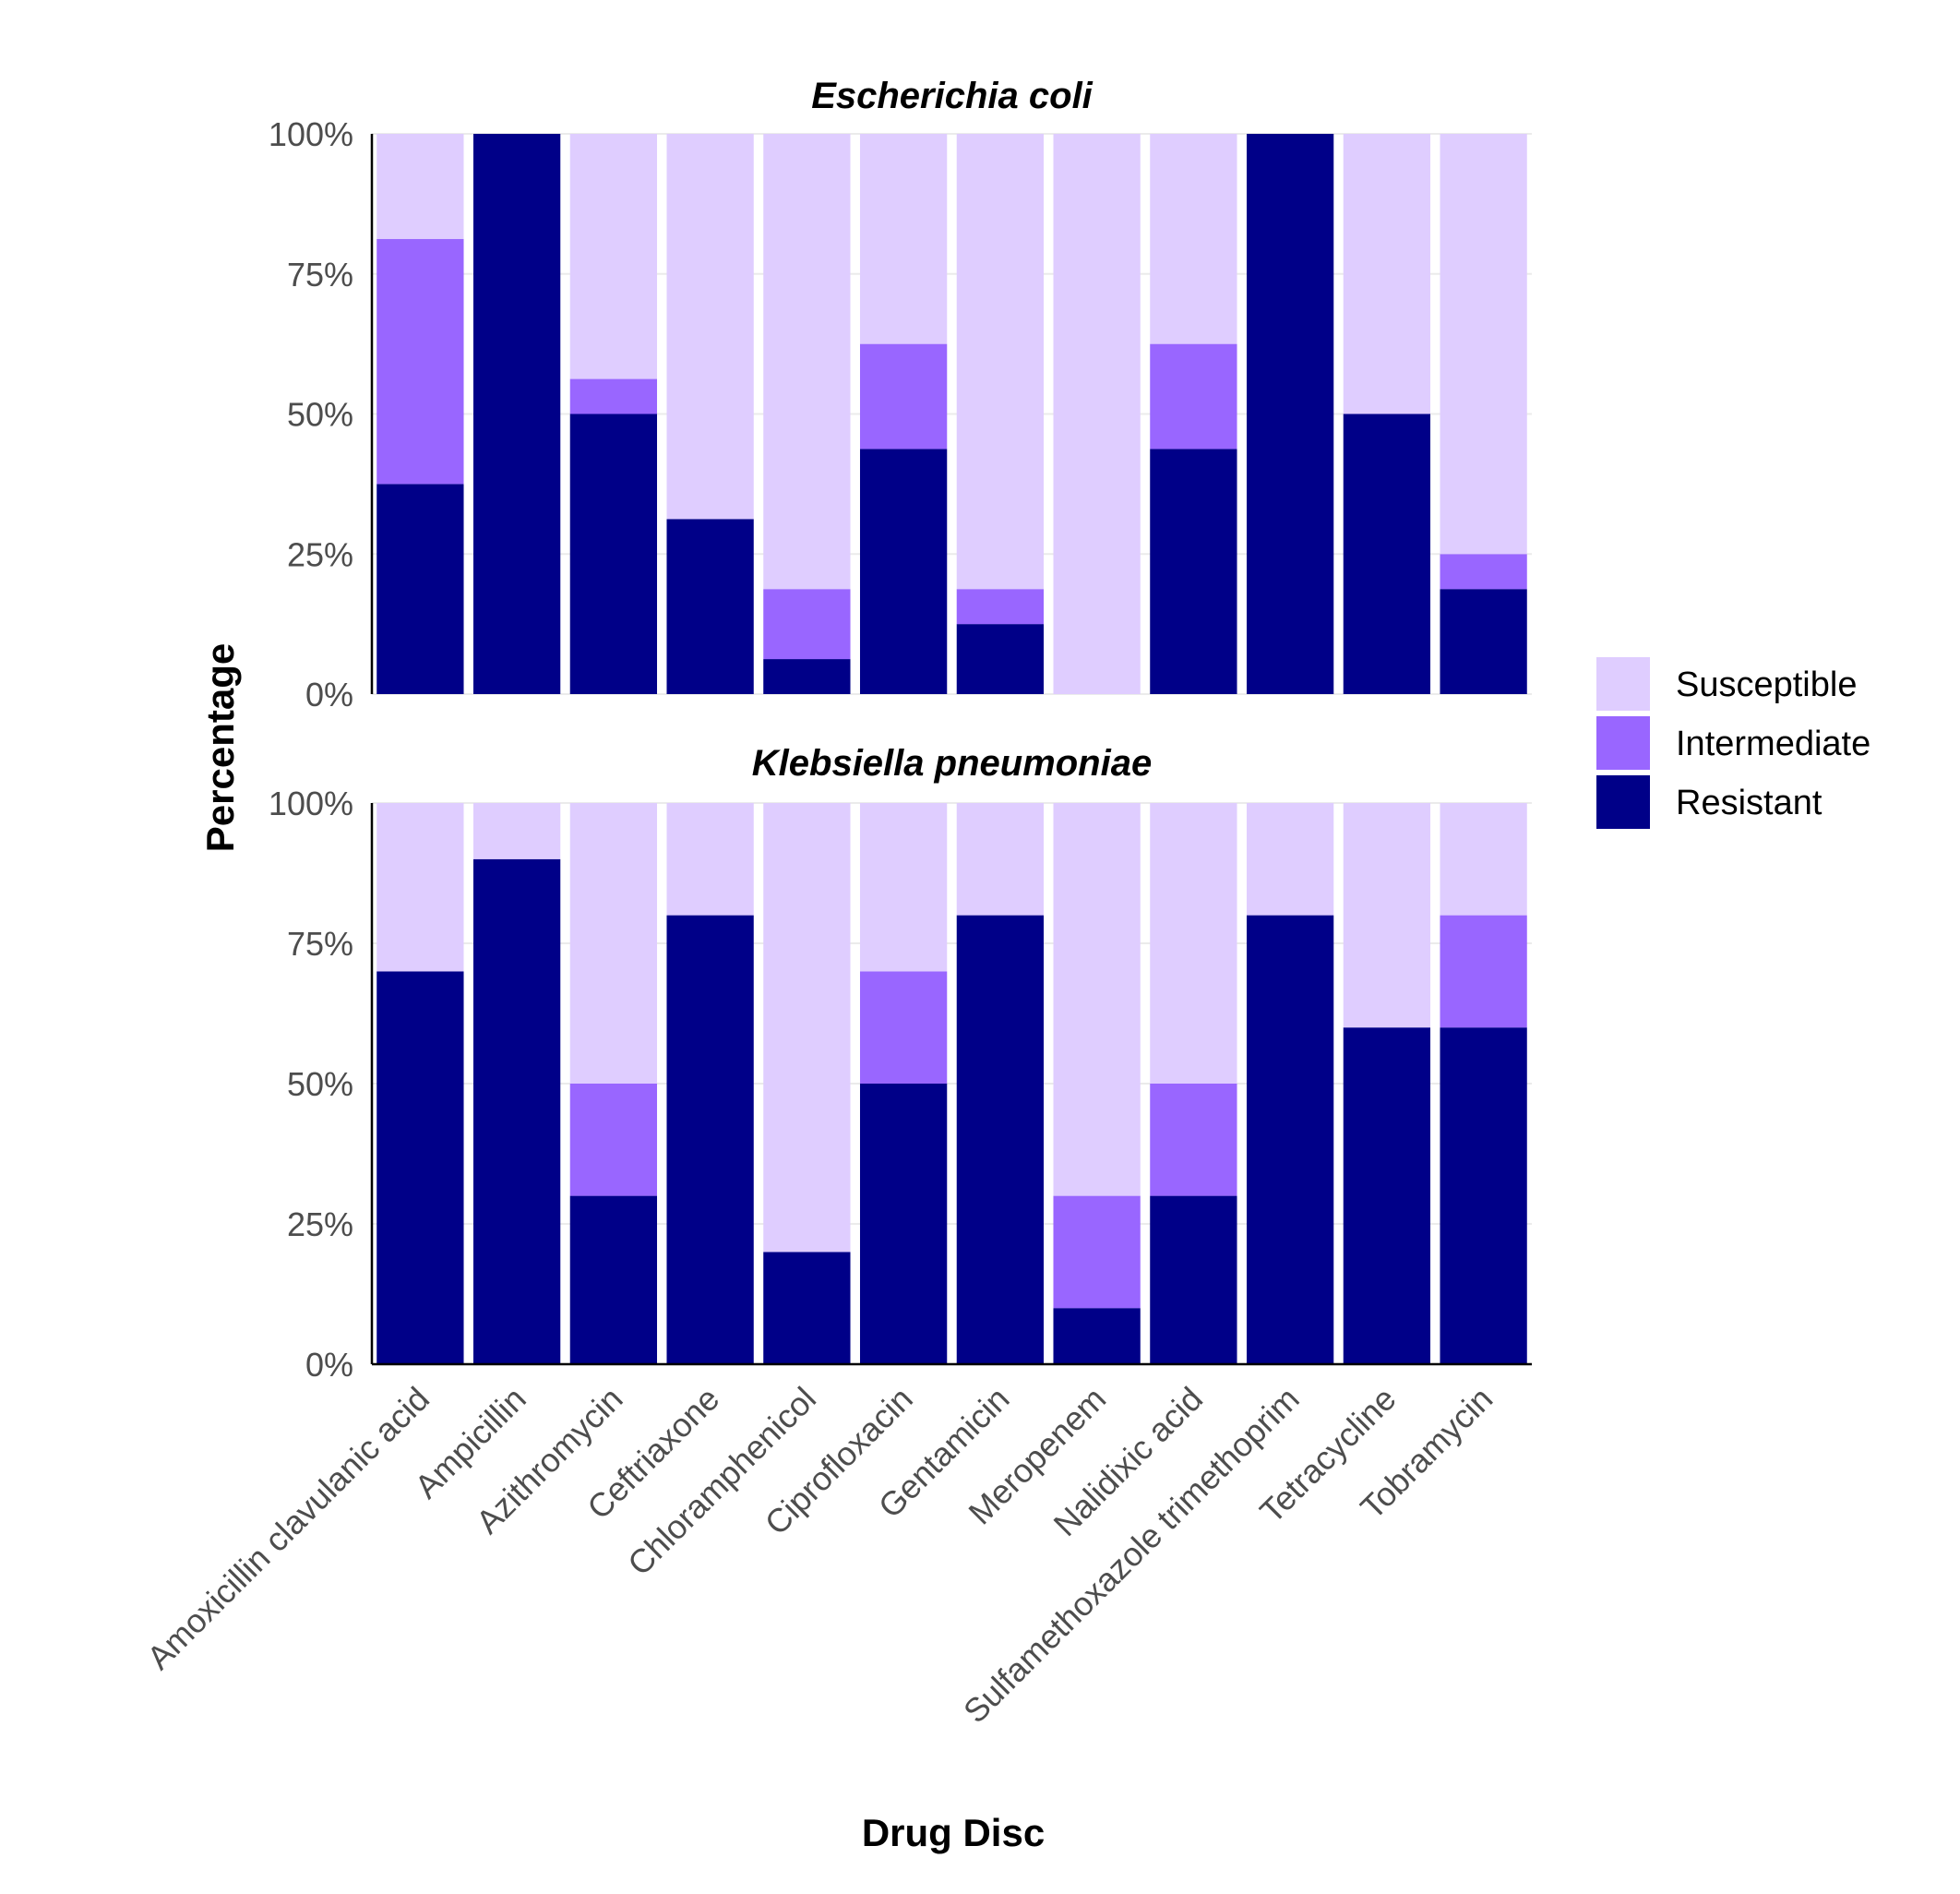 Image resolution: width=1960 pixels, height=1894 pixels. I want to click on legend-swatch-resistant, so click(1623, 802).